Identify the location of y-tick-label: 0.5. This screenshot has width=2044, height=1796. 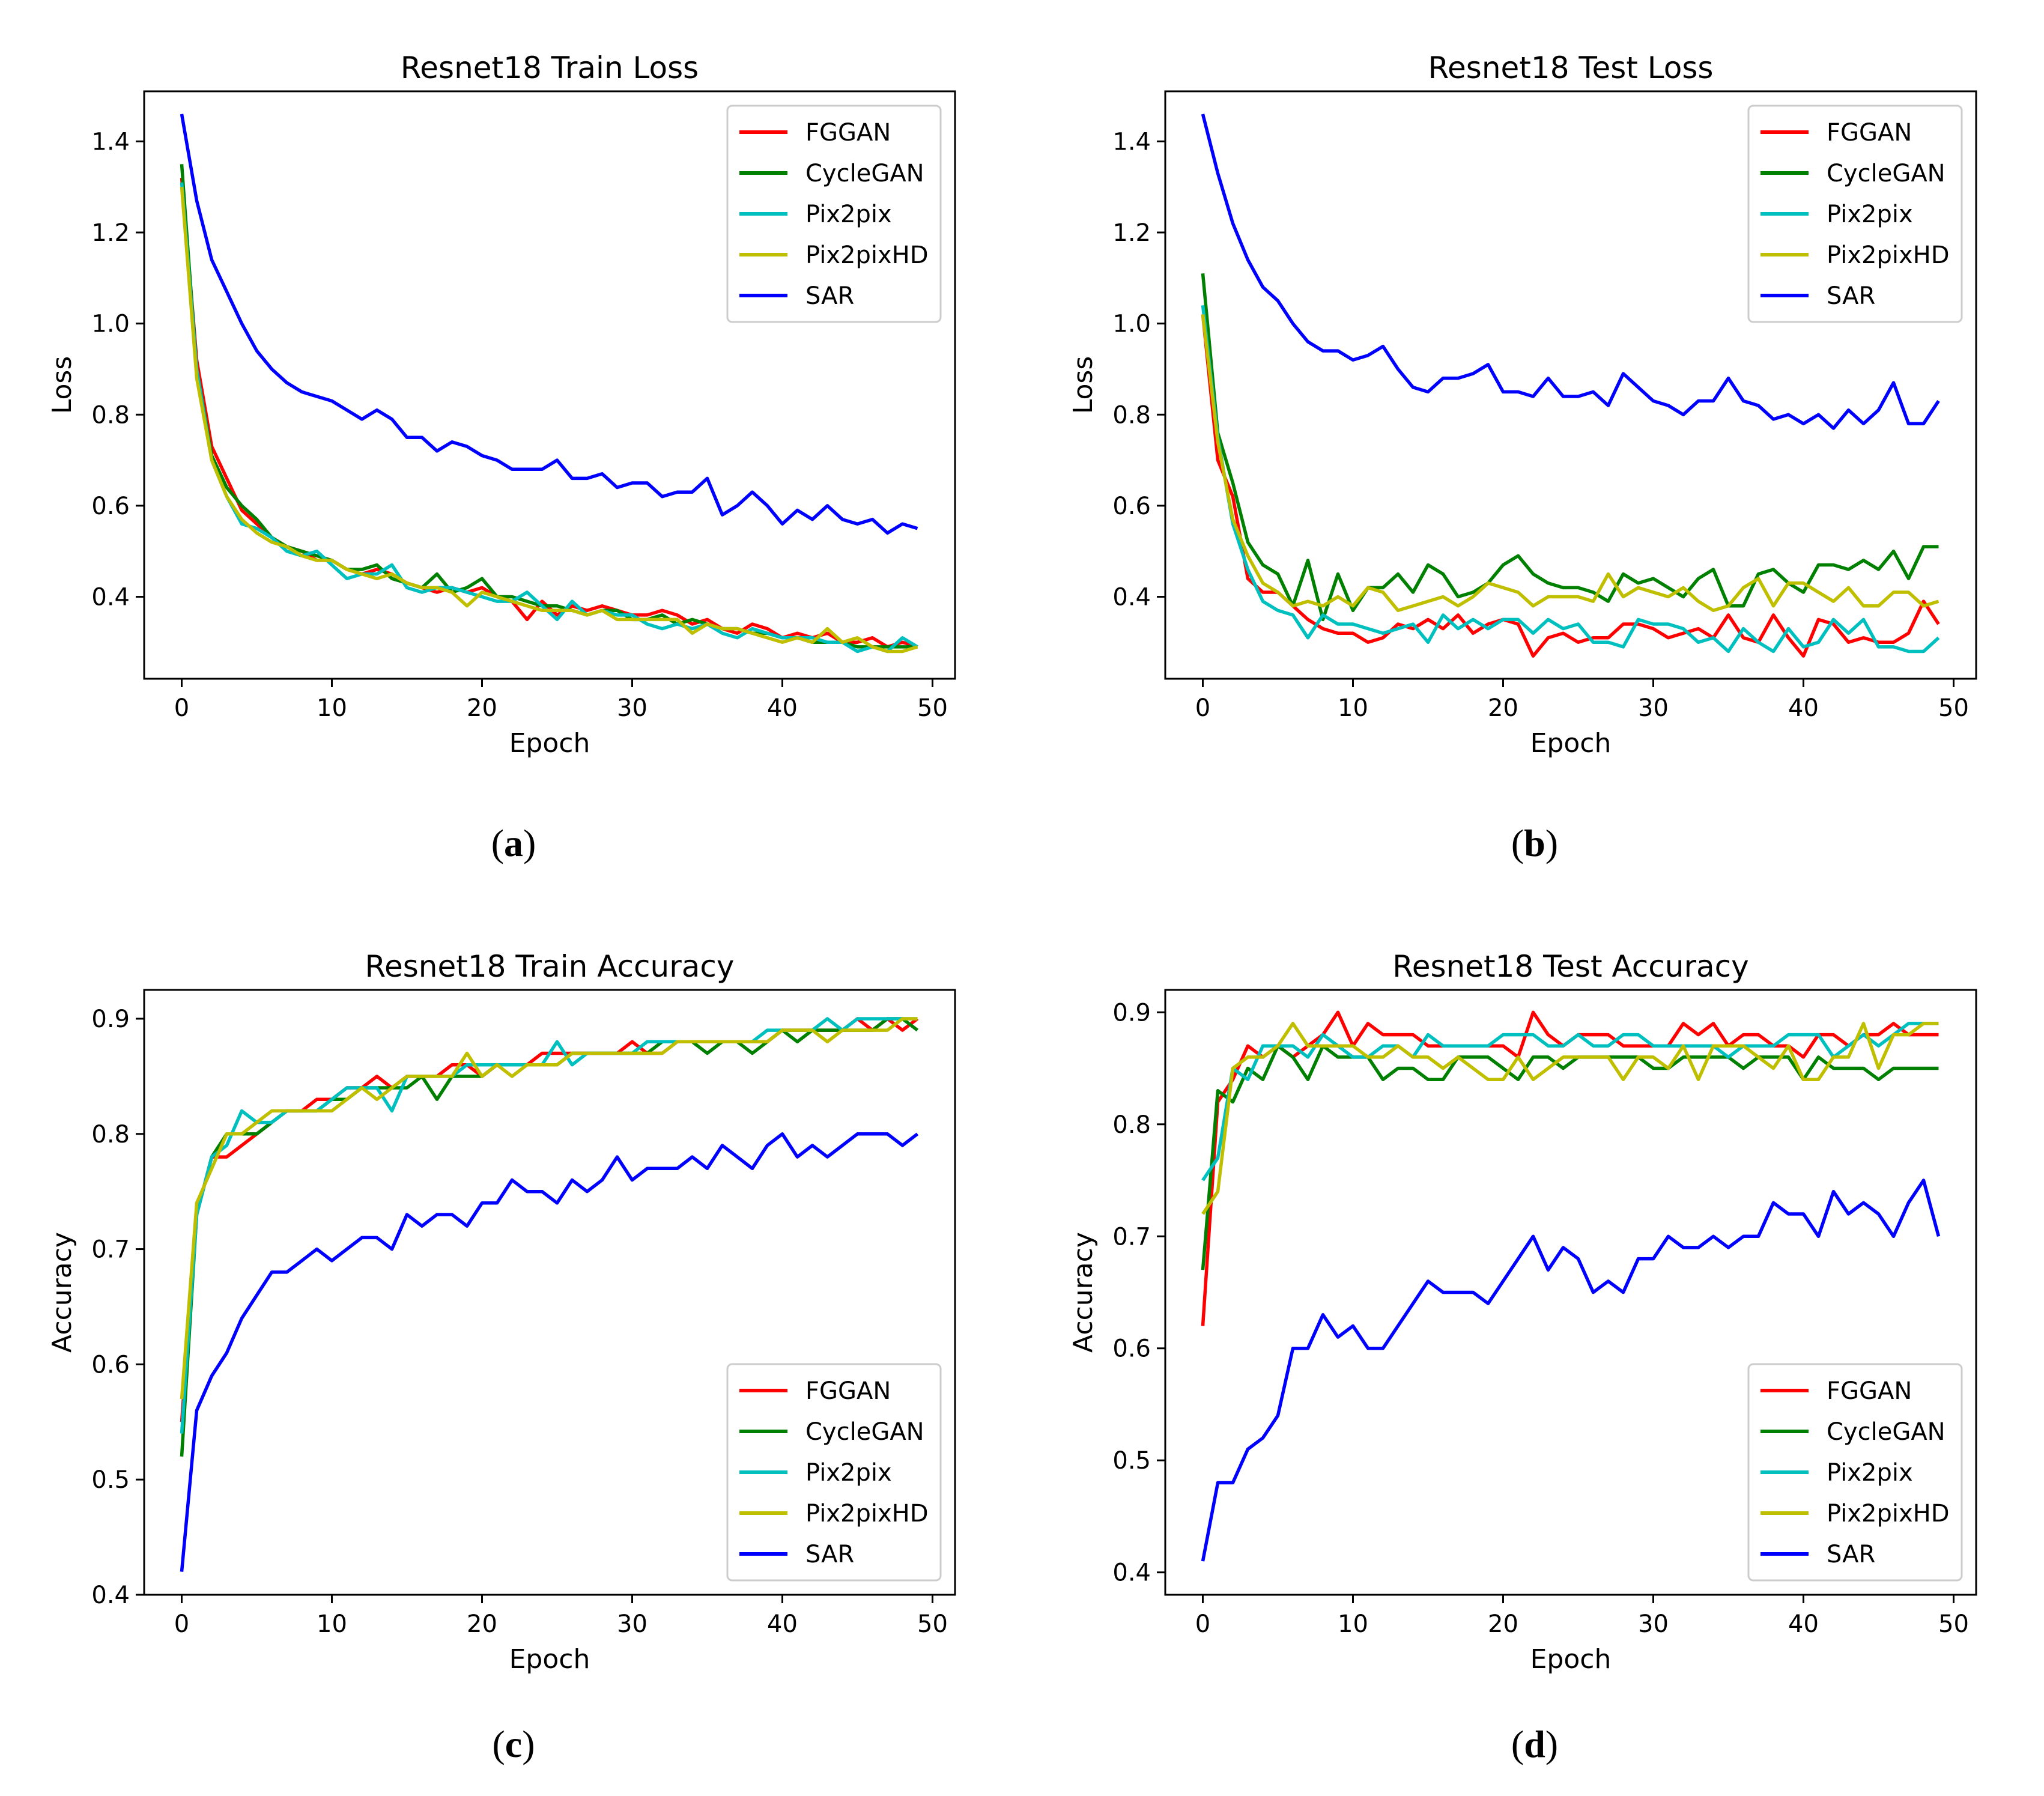
(1131, 1461).